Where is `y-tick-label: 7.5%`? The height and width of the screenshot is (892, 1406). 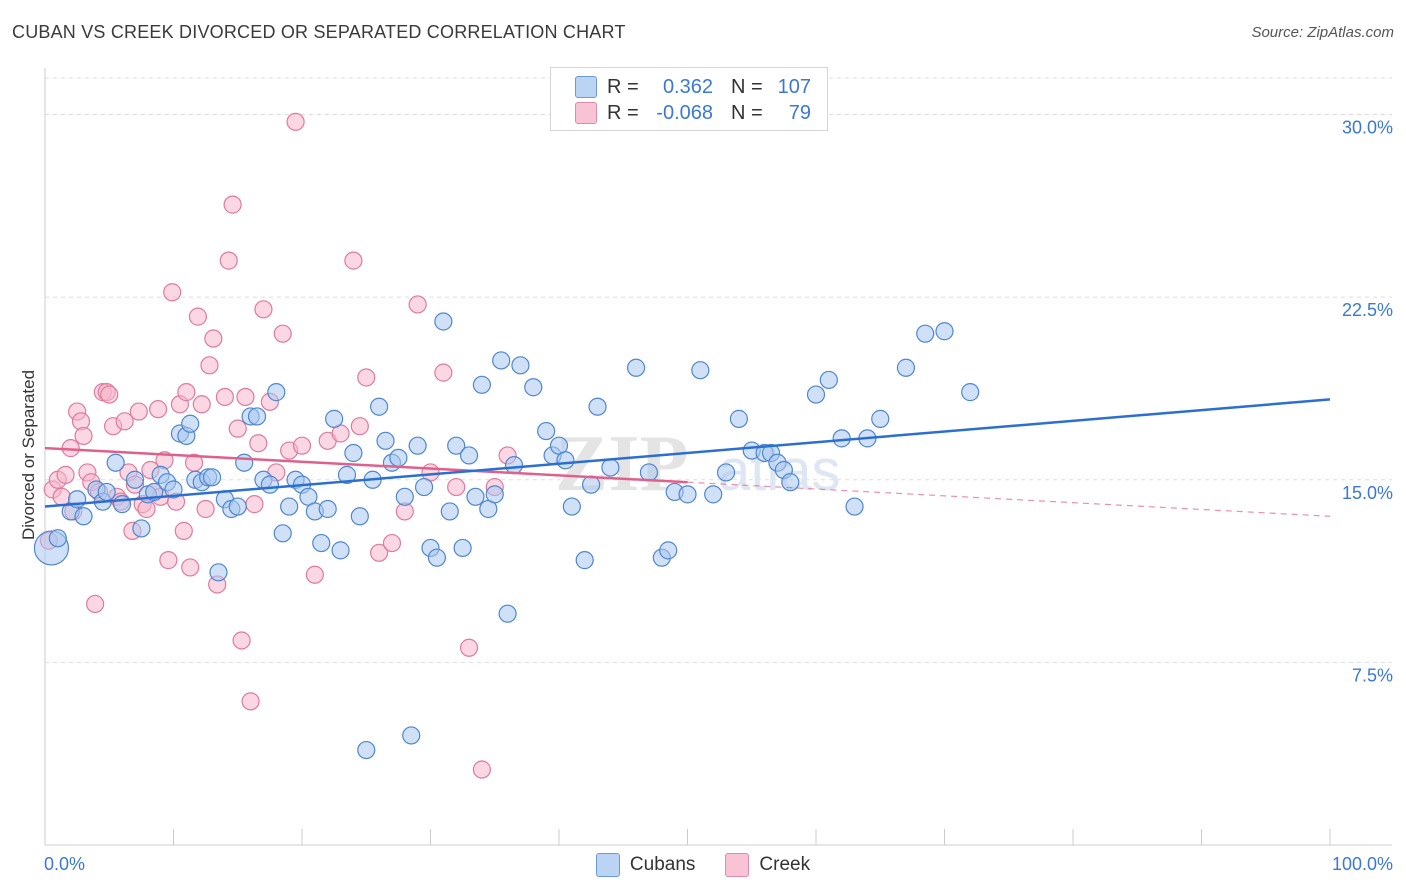 y-tick-label: 7.5% is located at coordinates (1372, 675).